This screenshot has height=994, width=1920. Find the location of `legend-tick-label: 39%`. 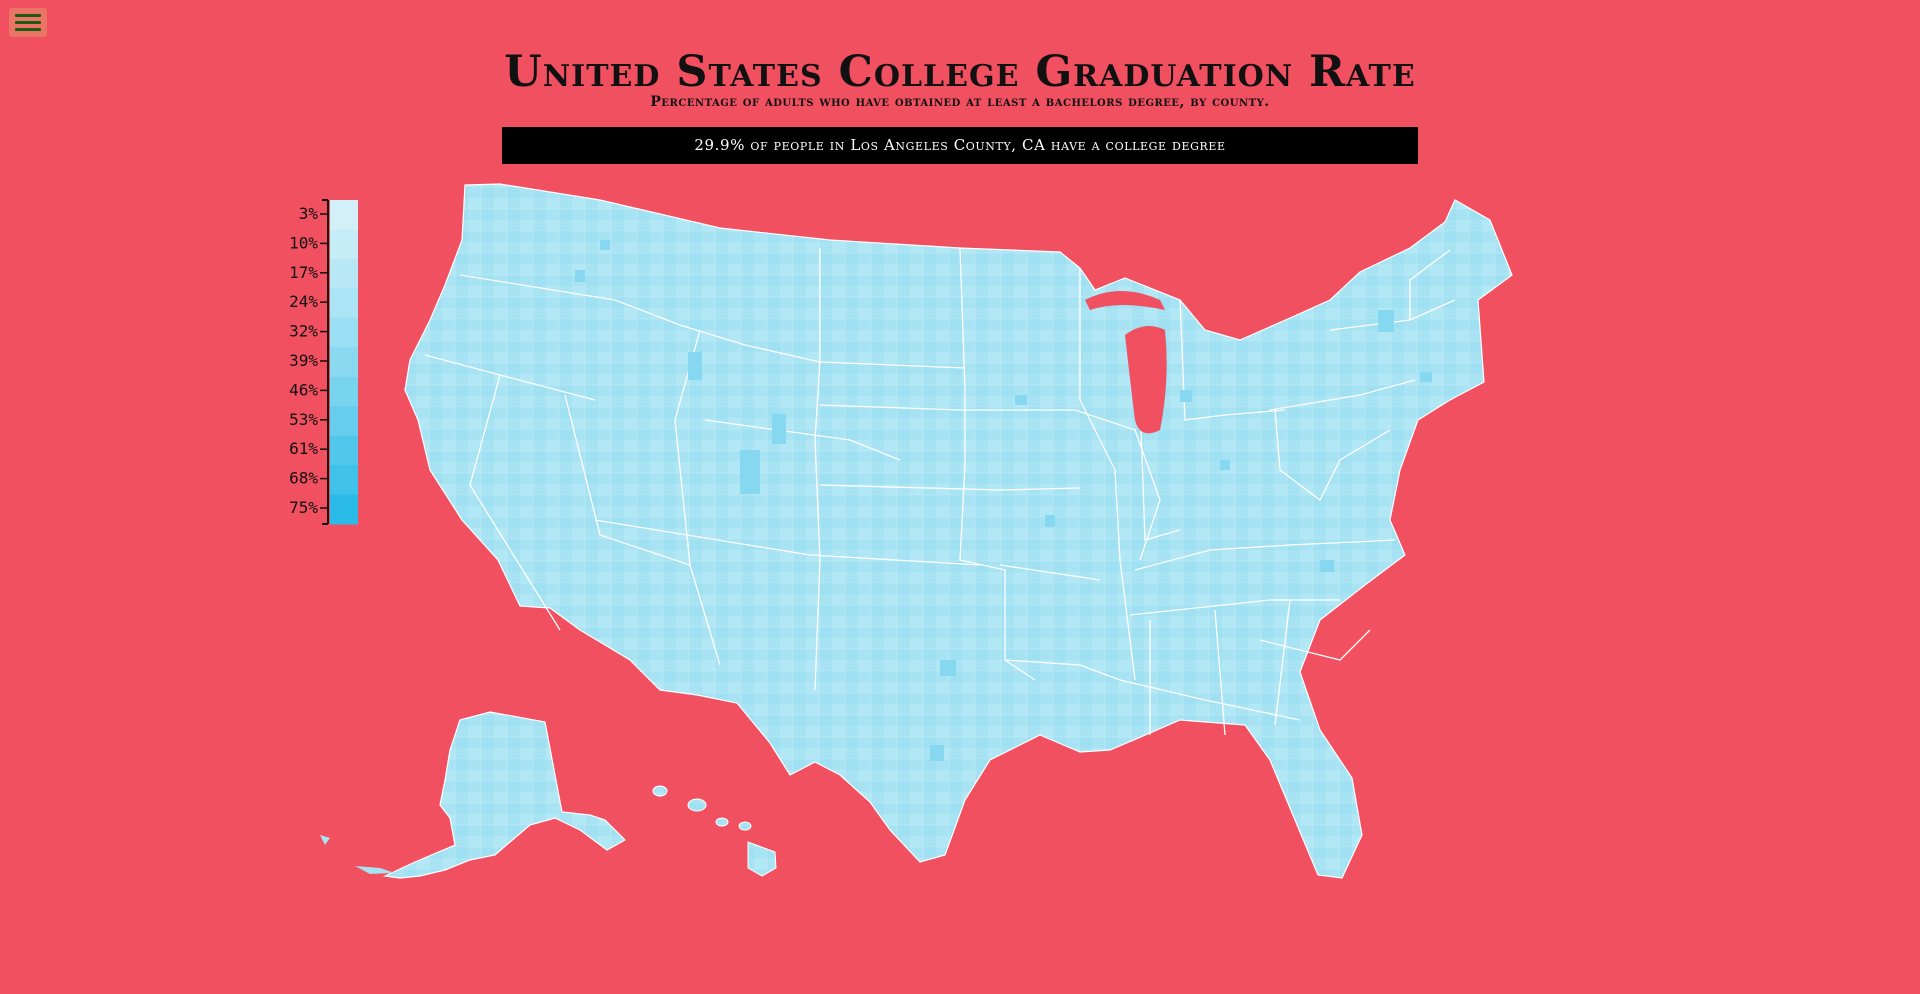

legend-tick-label: 39% is located at coordinates (303, 360).